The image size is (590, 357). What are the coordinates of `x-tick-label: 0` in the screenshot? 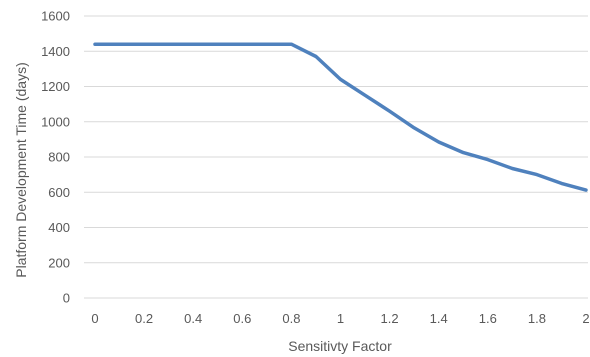 It's located at (94, 318).